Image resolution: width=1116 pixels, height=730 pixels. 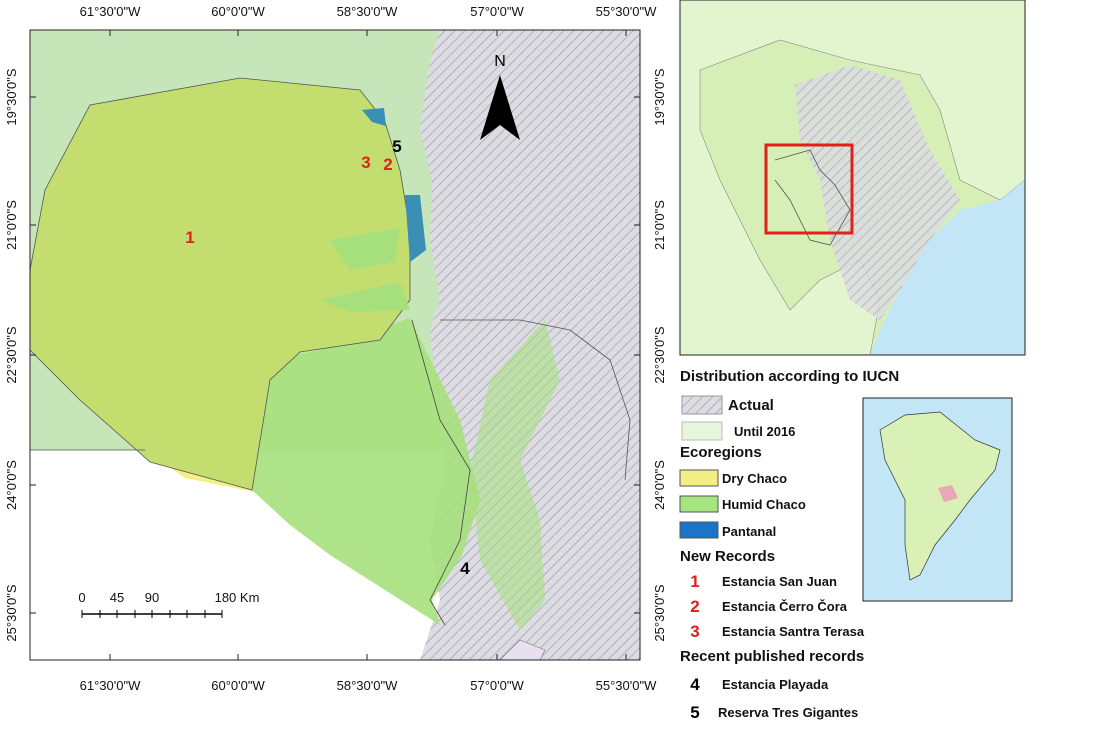 I want to click on scale-label: 45, so click(x=117, y=597).